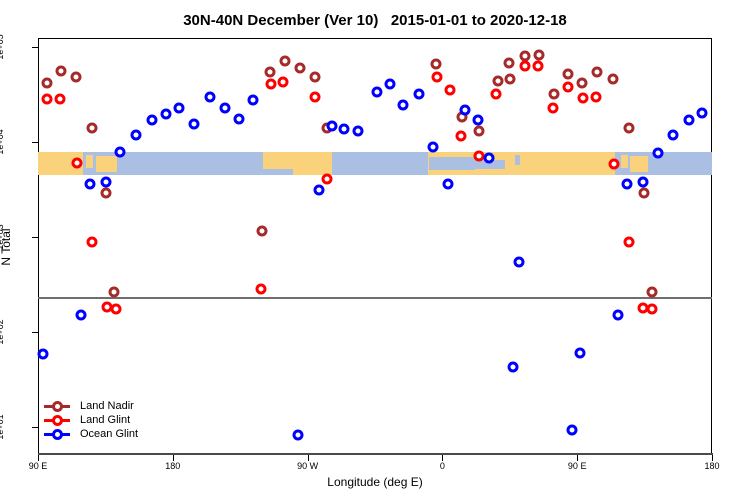  I want to click on legend-item-ocean-glint: Ocean Glint, so click(91, 434).